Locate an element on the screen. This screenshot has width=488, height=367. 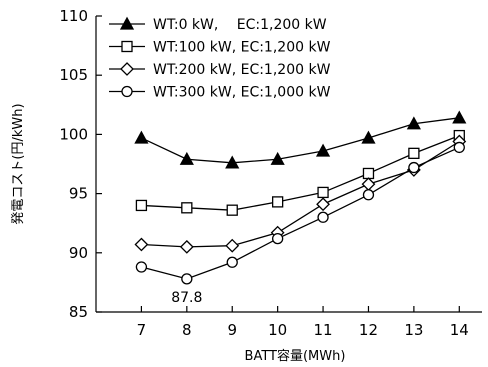
annotation-label: 87.8 is located at coordinates (186, 298).